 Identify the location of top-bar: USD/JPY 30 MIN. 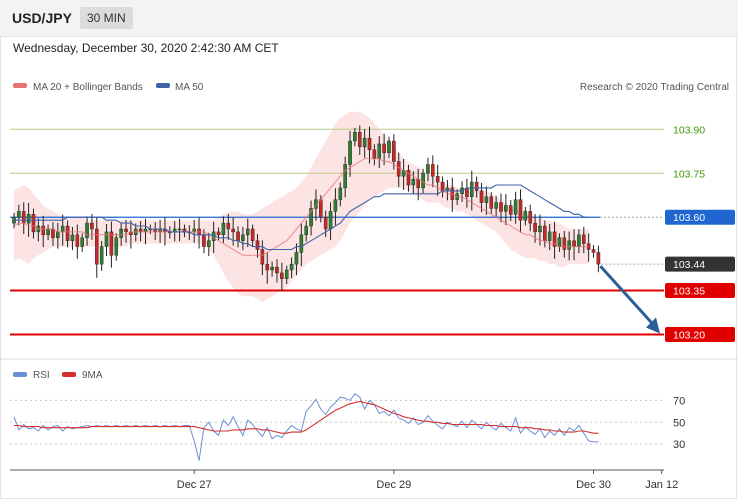
(369, 18).